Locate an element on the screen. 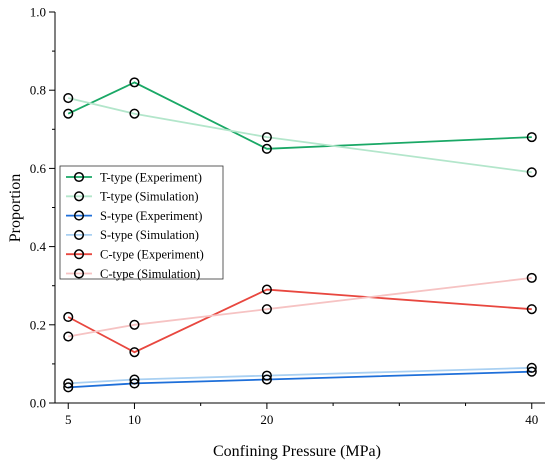 Image resolution: width=550 pixels, height=465 pixels. legend-label: S-type (Experiment) is located at coordinates (151, 216).